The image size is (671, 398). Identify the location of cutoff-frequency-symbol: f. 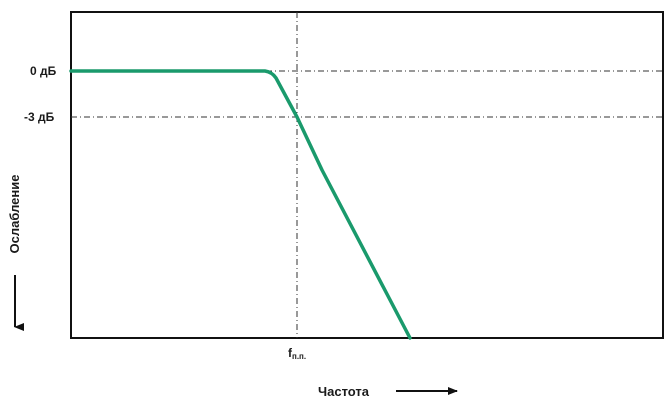
(290, 353).